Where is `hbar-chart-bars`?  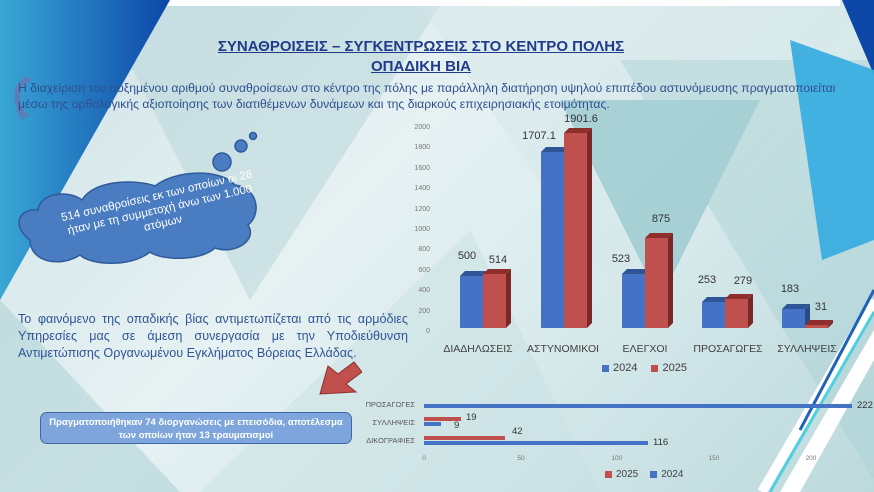
hbar-chart-bars is located at coordinates (638, 424).